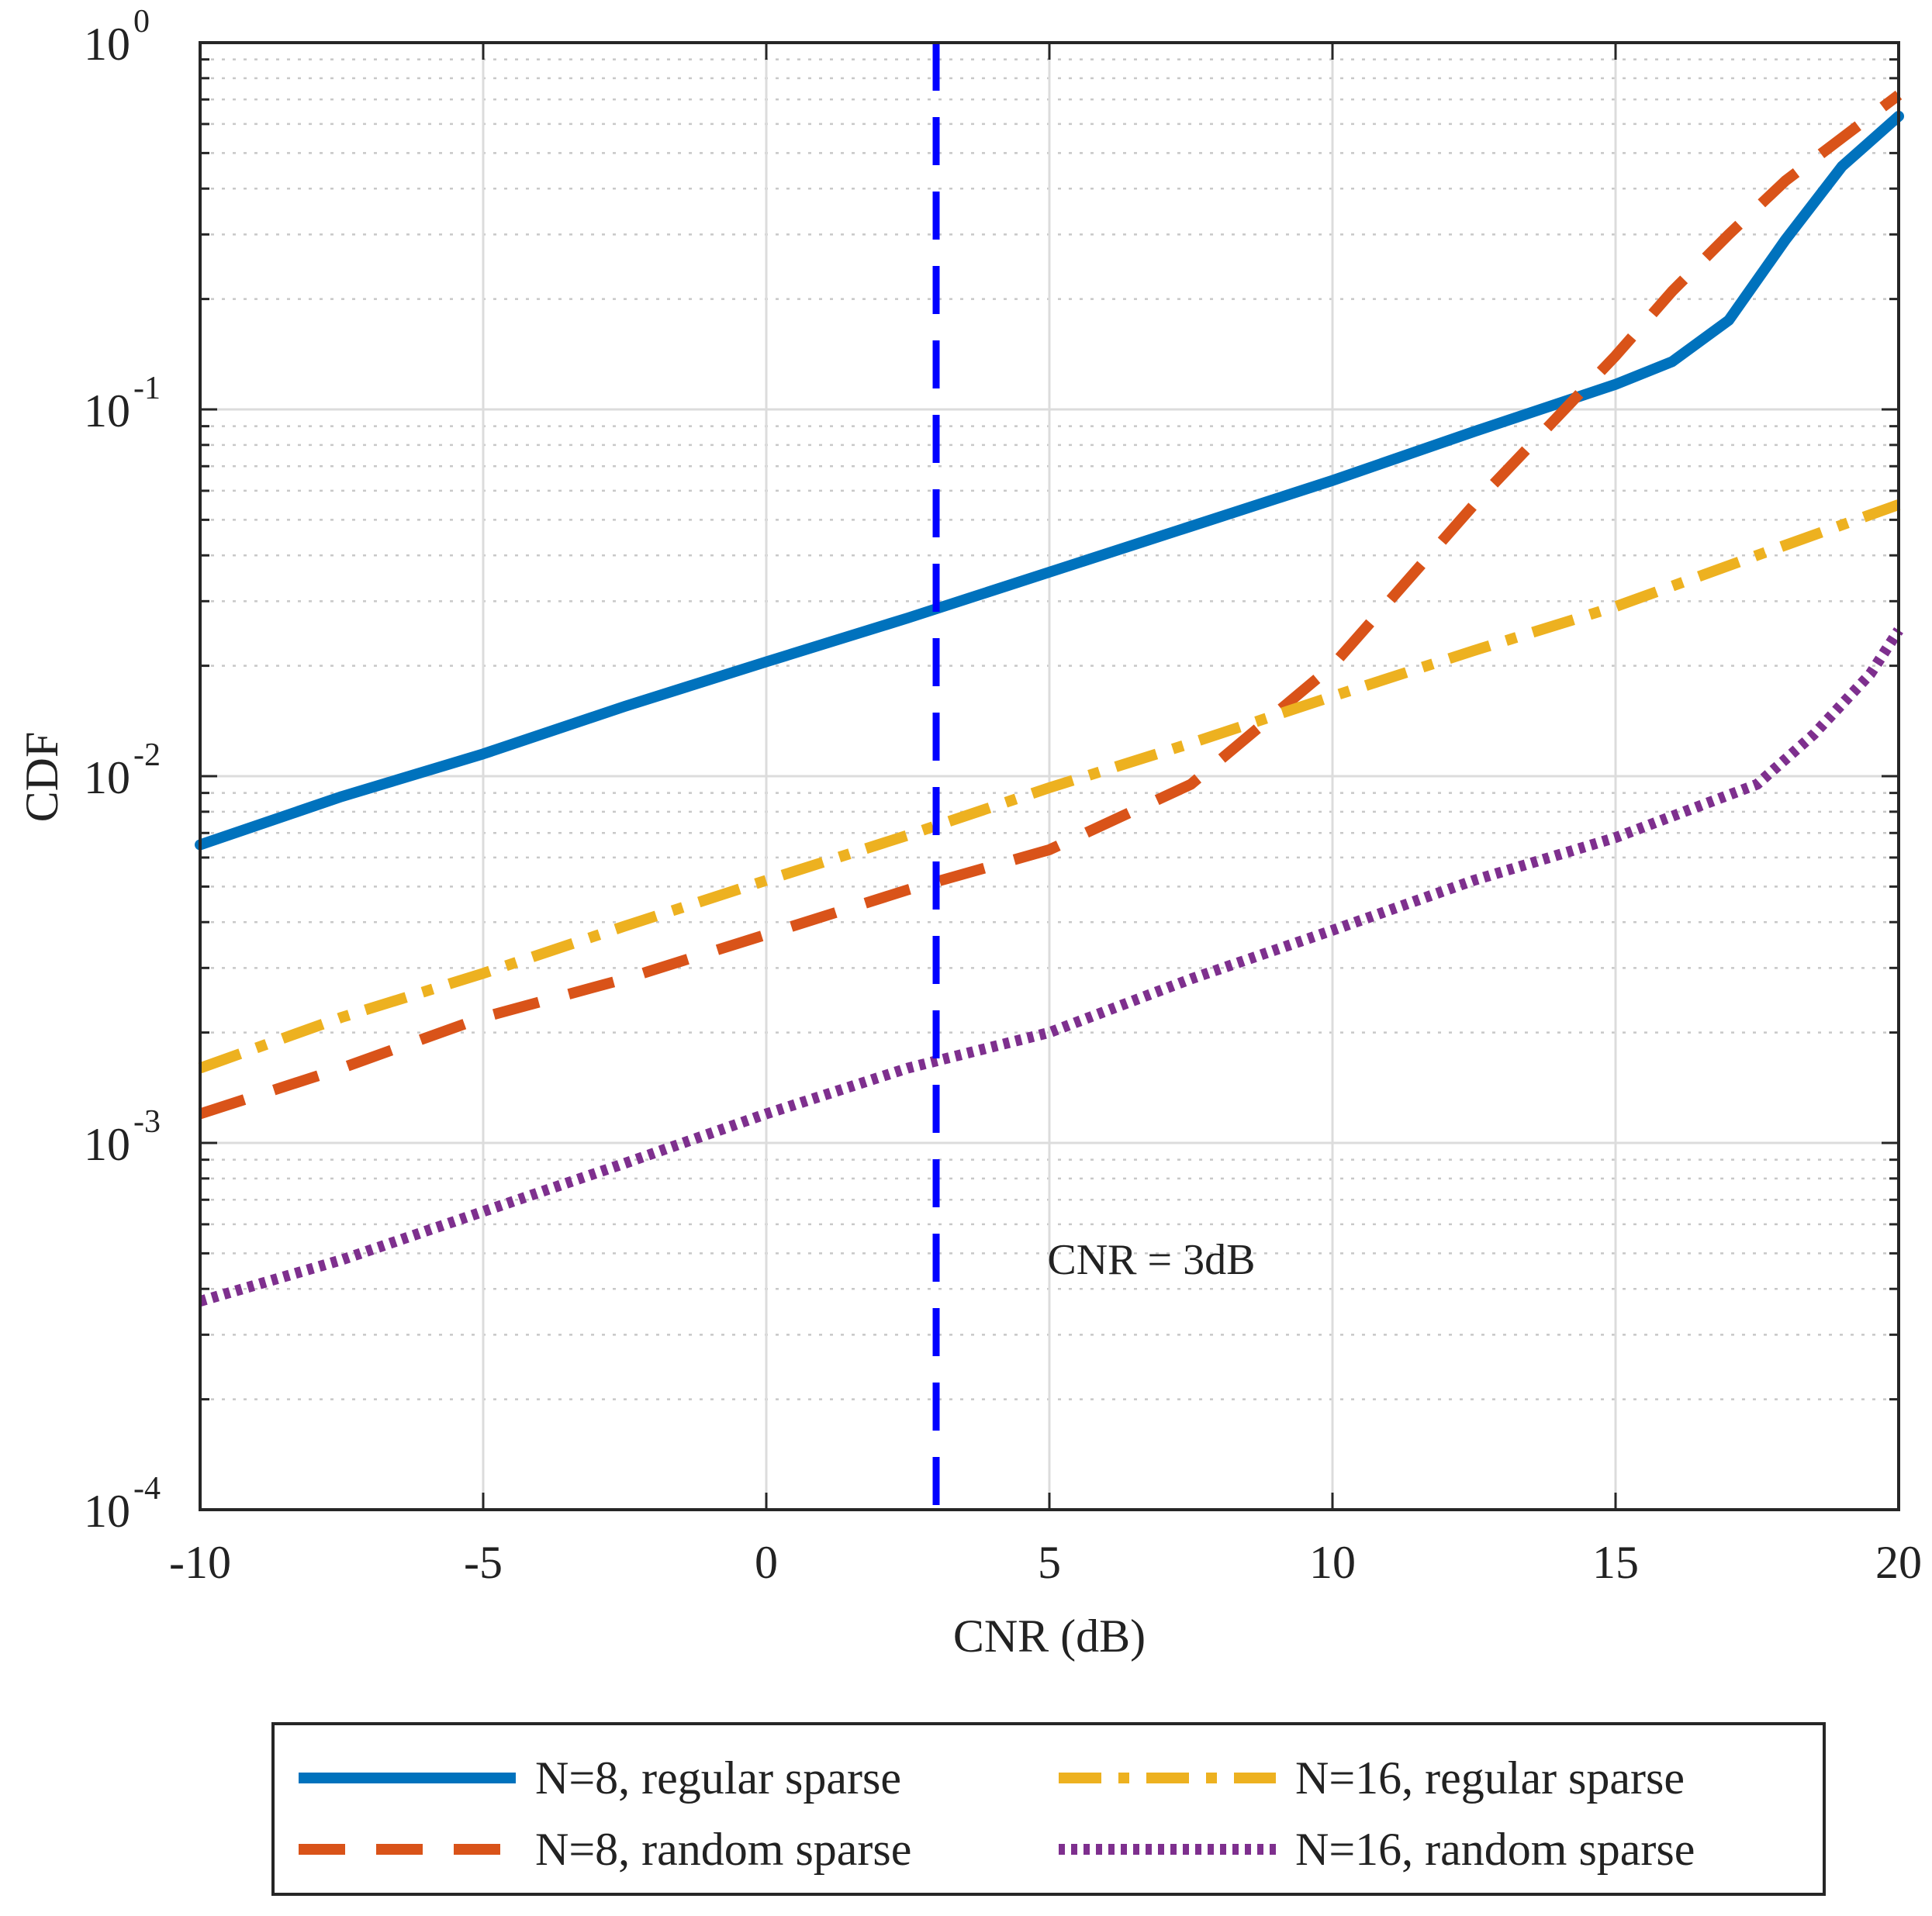 Image resolution: width=1932 pixels, height=1916 pixels. I want to click on legend-box, so click(1048, 1809).